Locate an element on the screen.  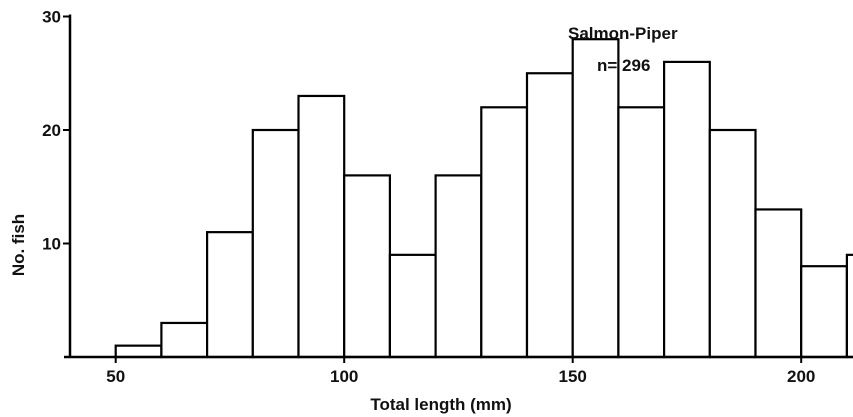
x-tick-label-100: 100 is located at coordinates (344, 376).